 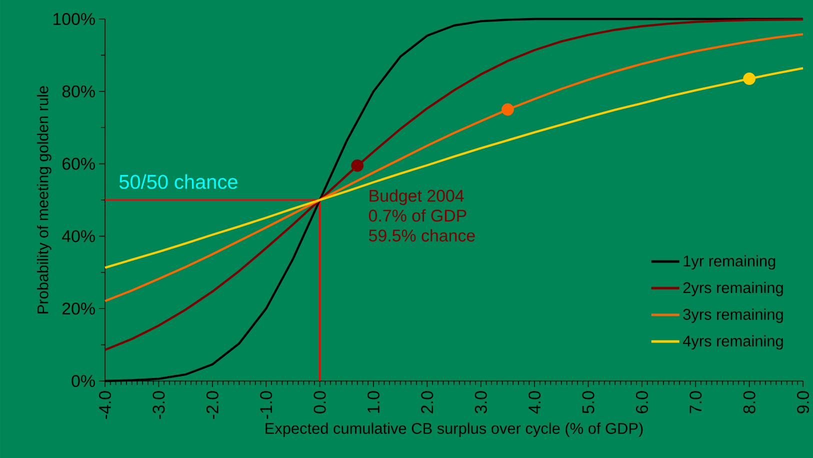 What do you see at coordinates (749, 402) in the screenshot?
I see `x-tick-label: 8.0` at bounding box center [749, 402].